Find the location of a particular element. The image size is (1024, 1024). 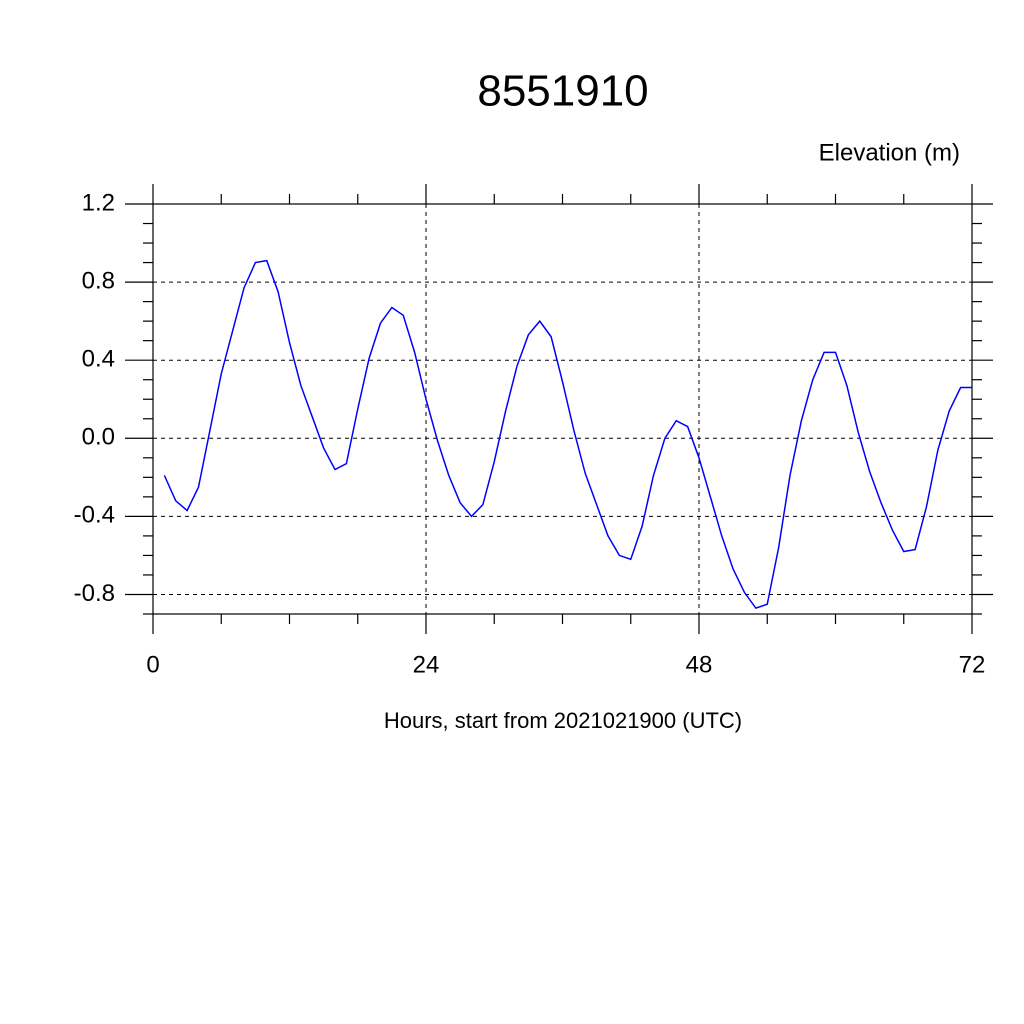

y-tick-label: -0.8 is located at coordinates (94, 593).